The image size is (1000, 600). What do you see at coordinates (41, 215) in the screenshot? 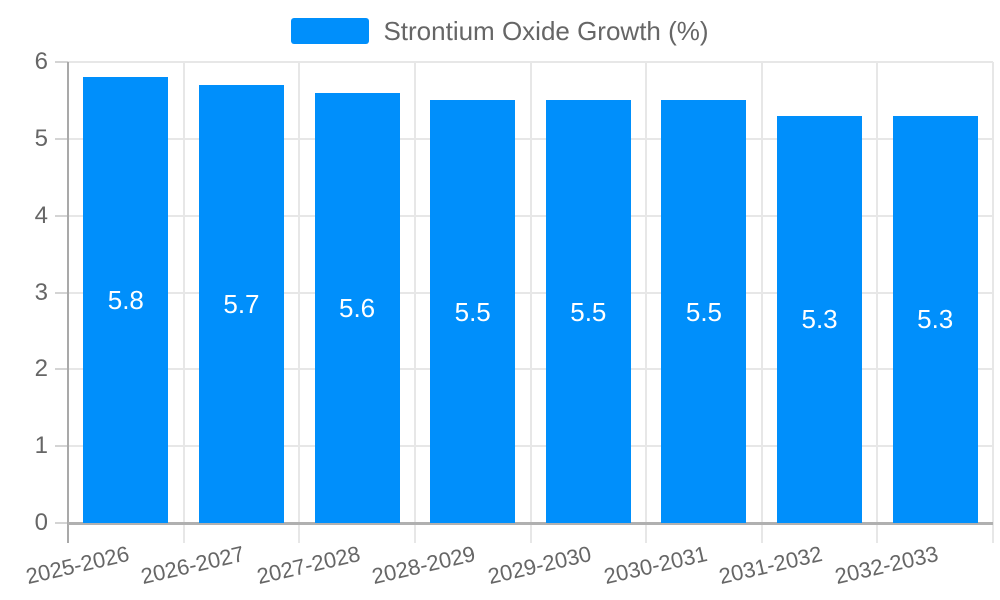
I see `y-axis-tick-label: 4` at bounding box center [41, 215].